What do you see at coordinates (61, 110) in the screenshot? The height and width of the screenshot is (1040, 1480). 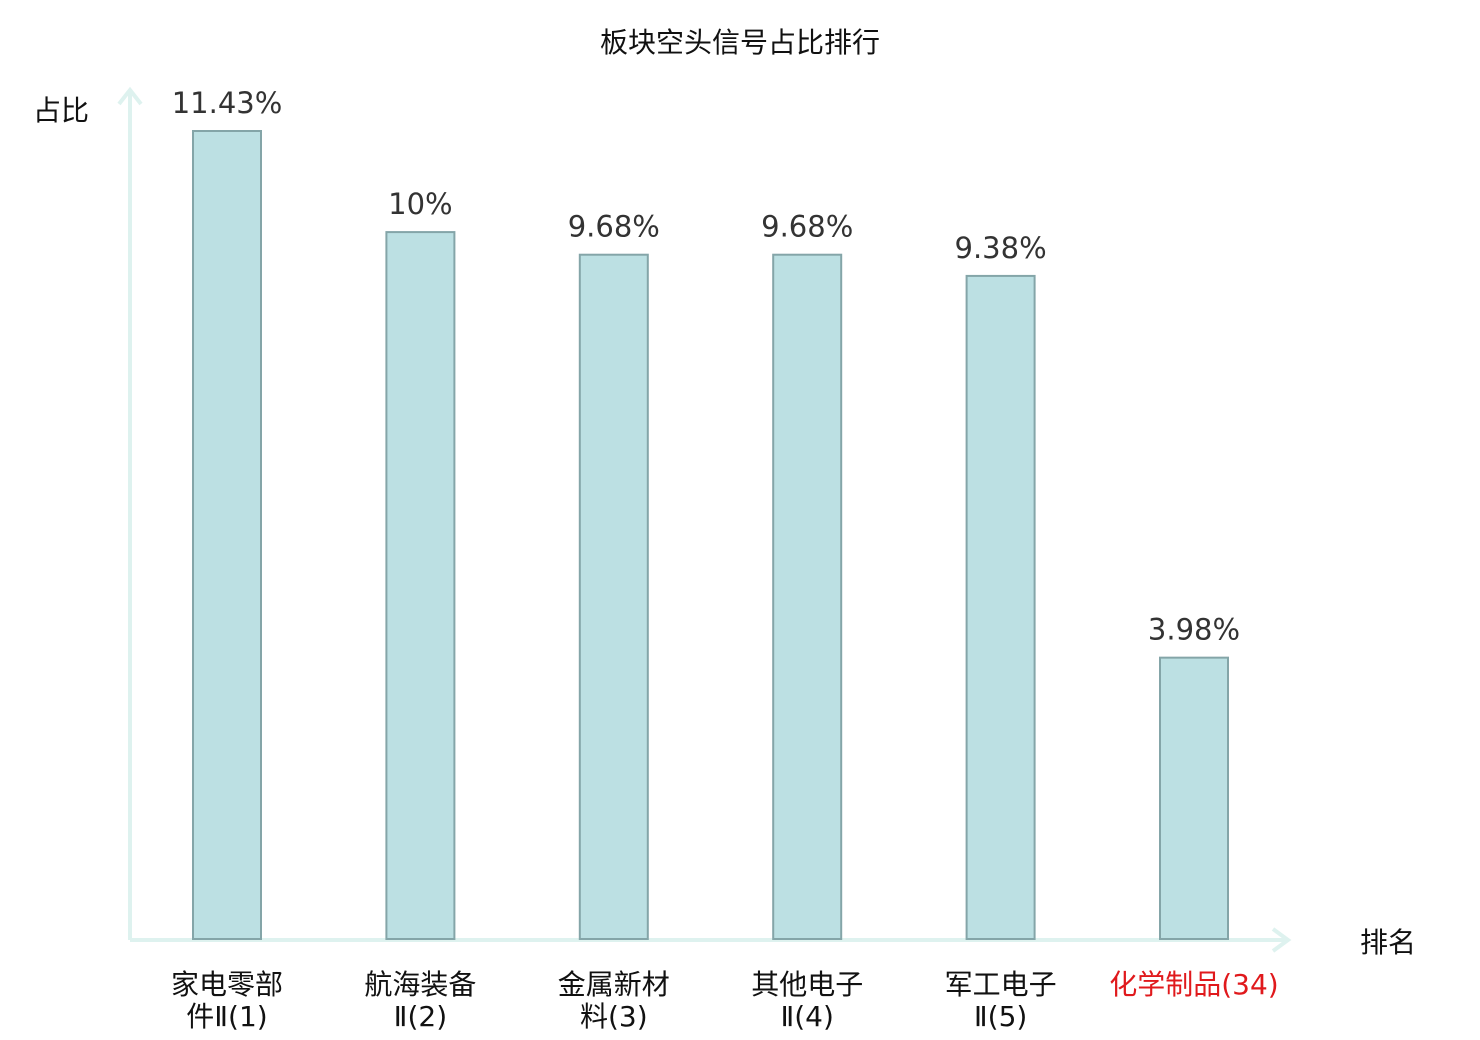 I see `y-axis-label: 占比` at bounding box center [61, 110].